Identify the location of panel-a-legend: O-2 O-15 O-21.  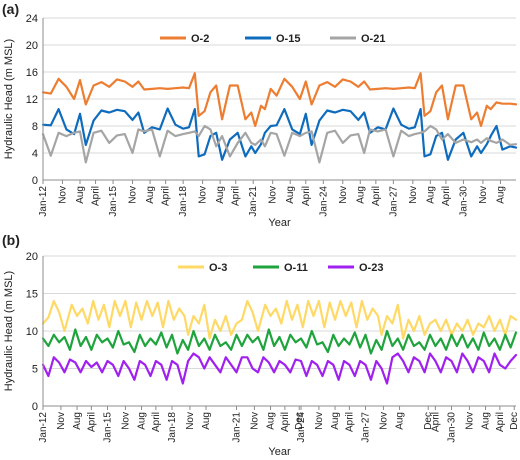
(272, 39).